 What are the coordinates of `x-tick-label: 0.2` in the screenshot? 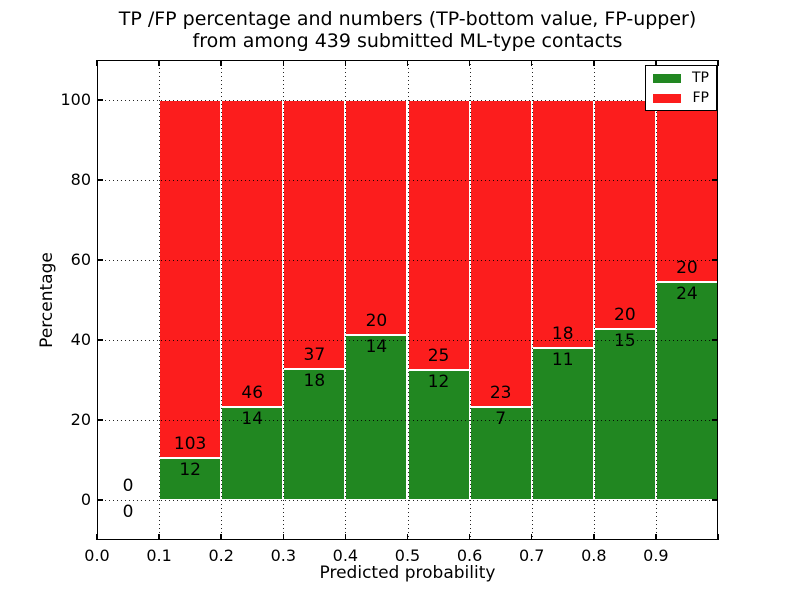 It's located at (221, 555).